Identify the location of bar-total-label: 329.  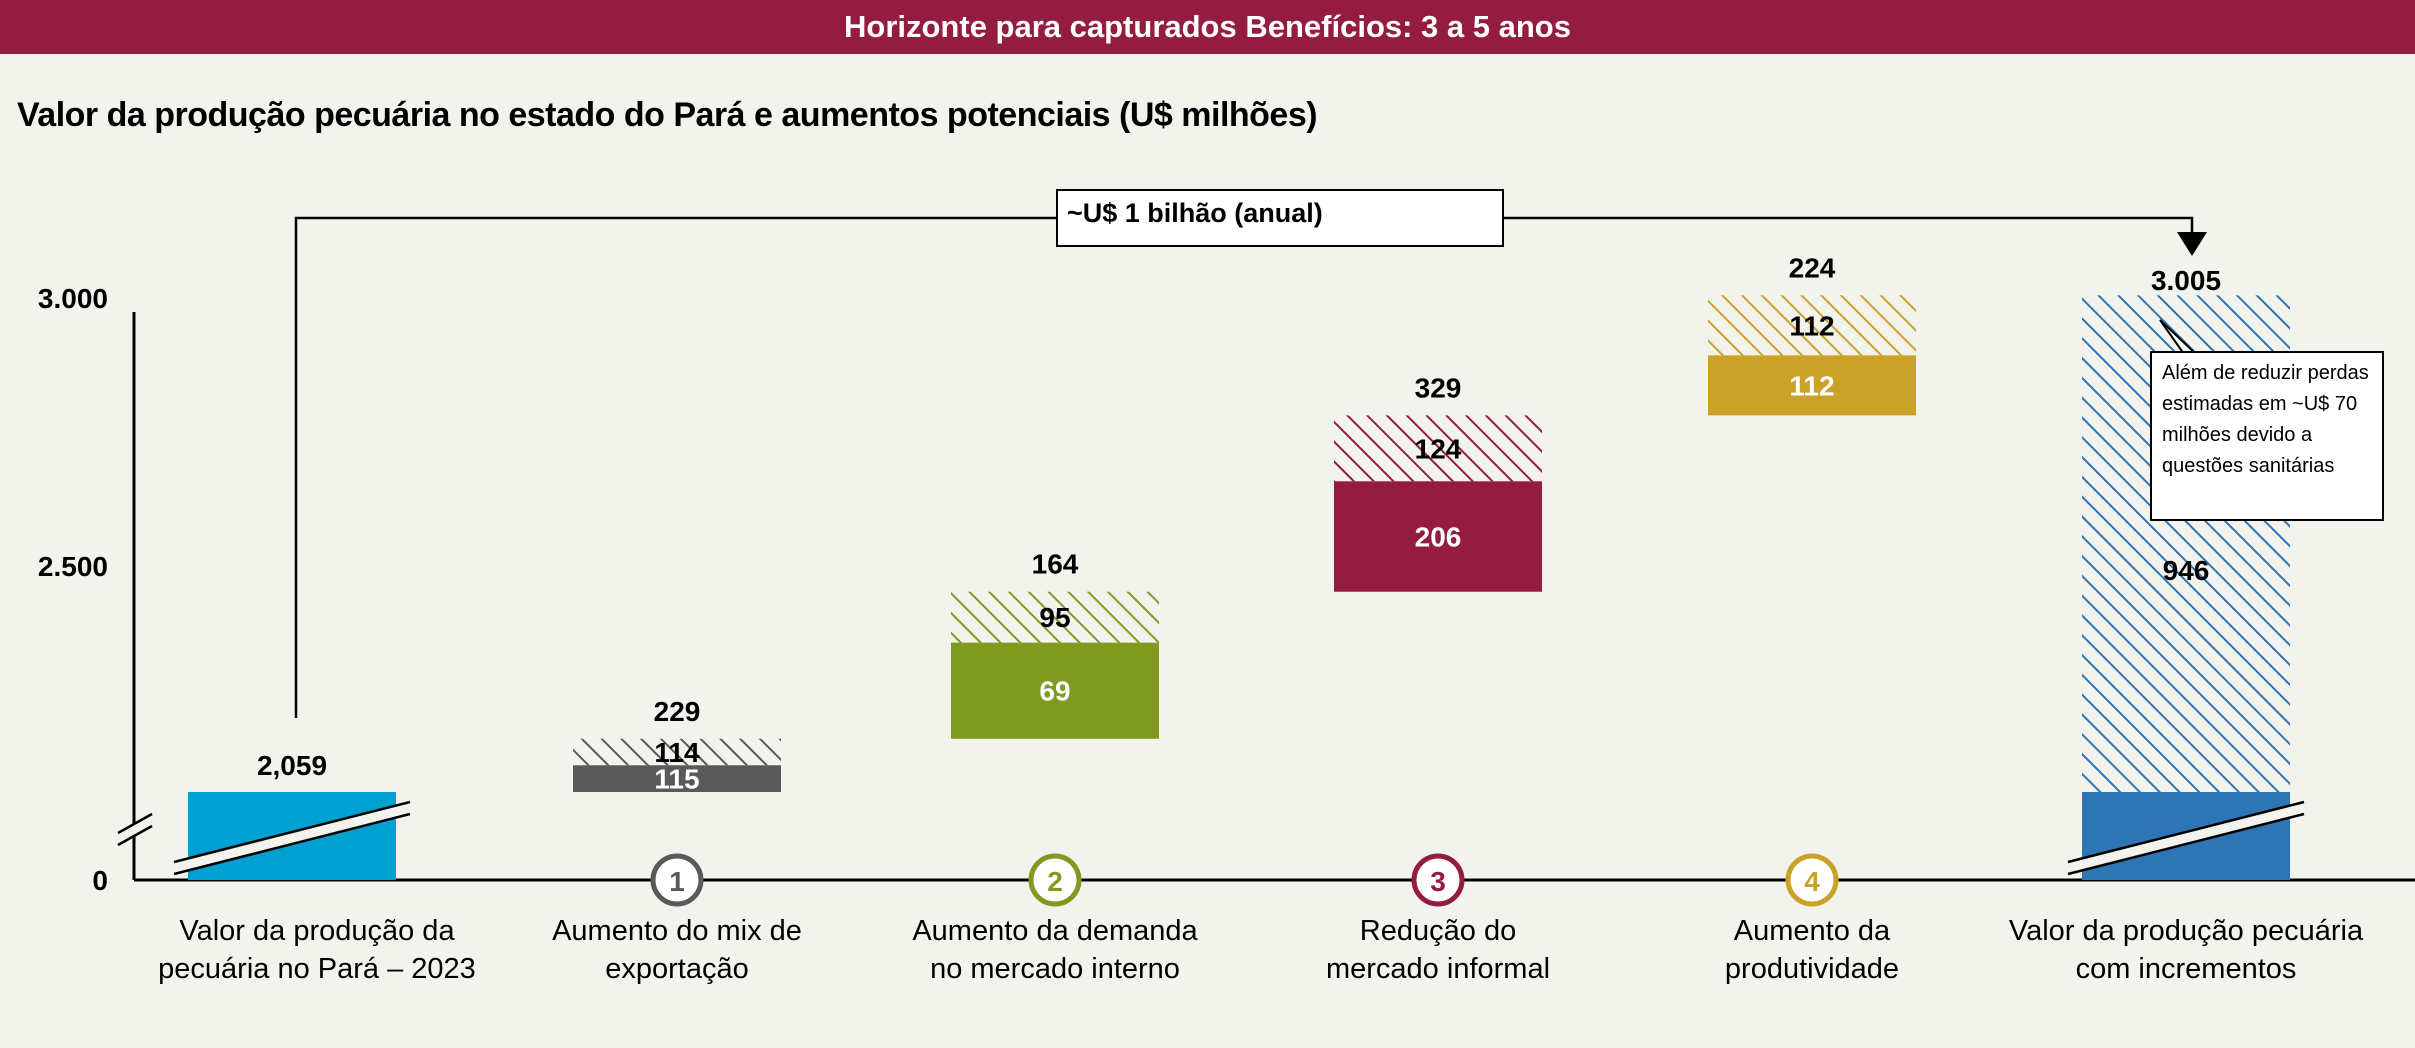
(1438, 387).